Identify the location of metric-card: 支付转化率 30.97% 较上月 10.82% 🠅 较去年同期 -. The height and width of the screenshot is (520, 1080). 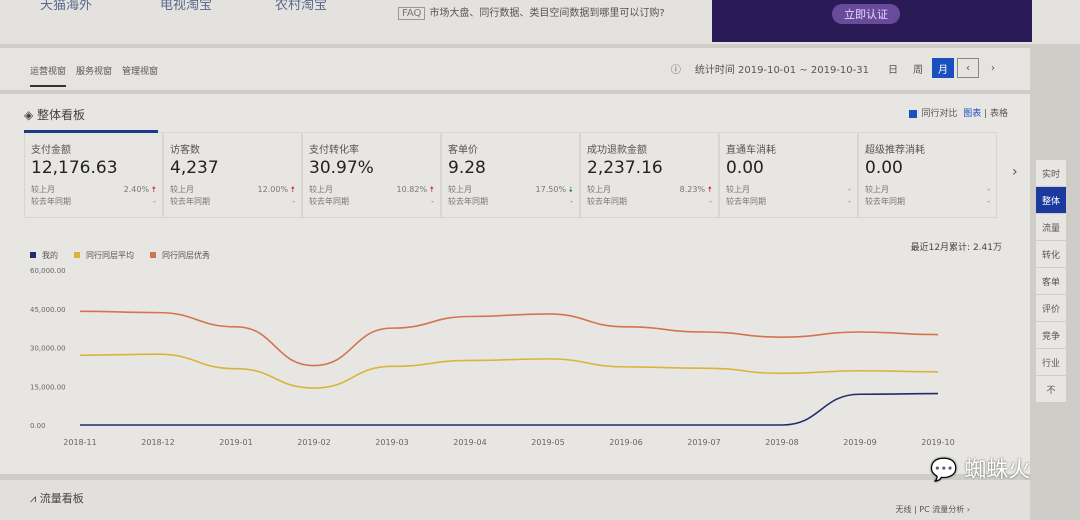
(371, 175).